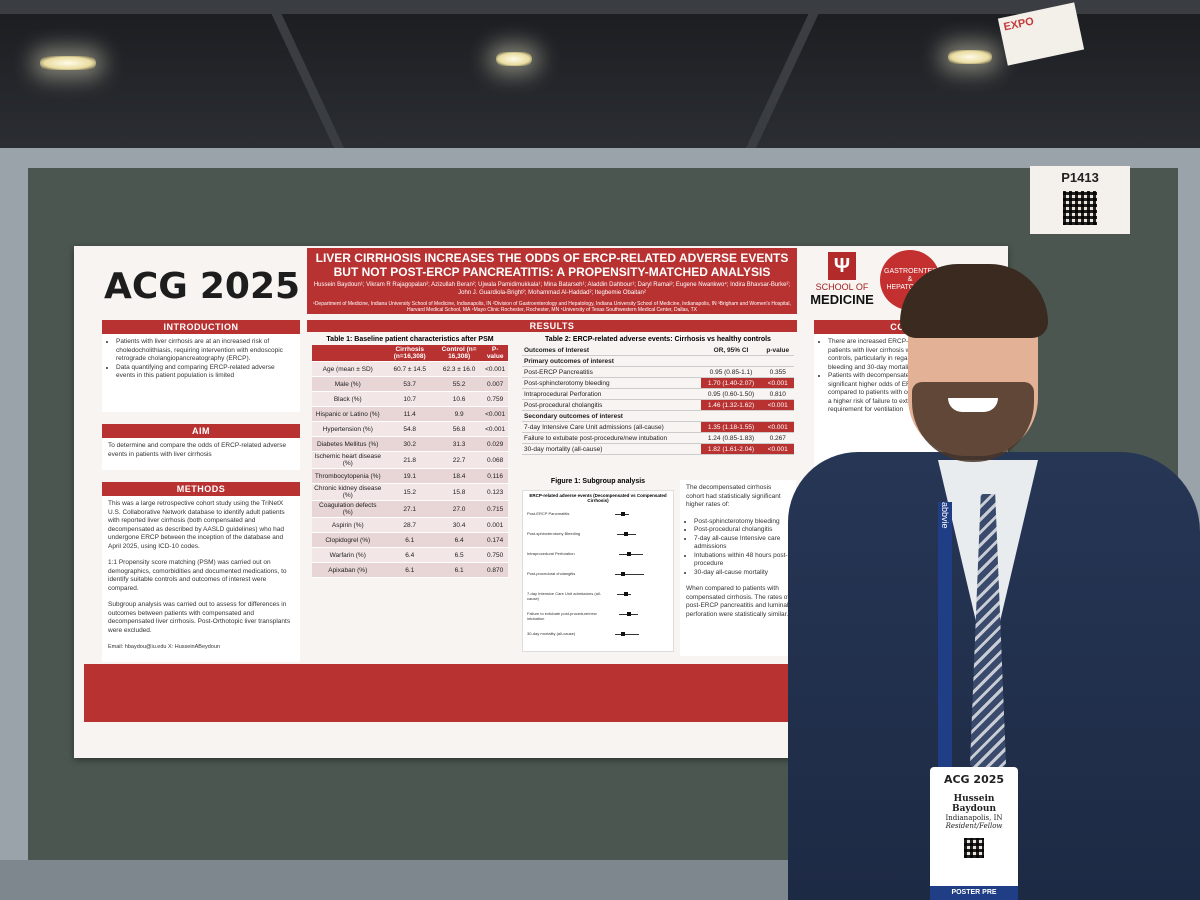  I want to click on table-cell: 54.8, so click(409, 429).